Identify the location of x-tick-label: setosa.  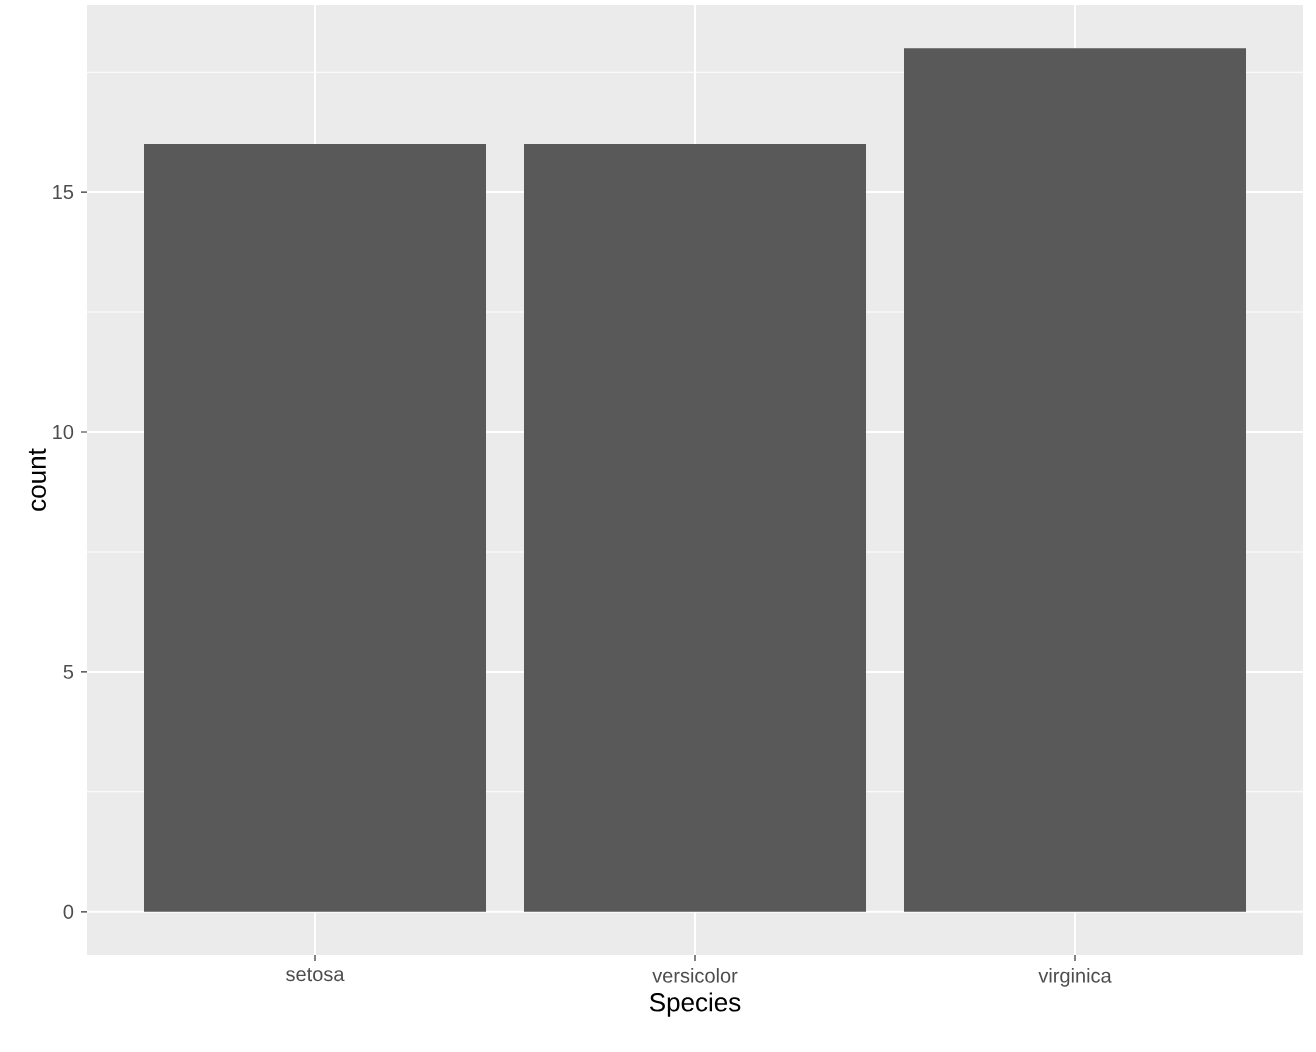
(315, 975).